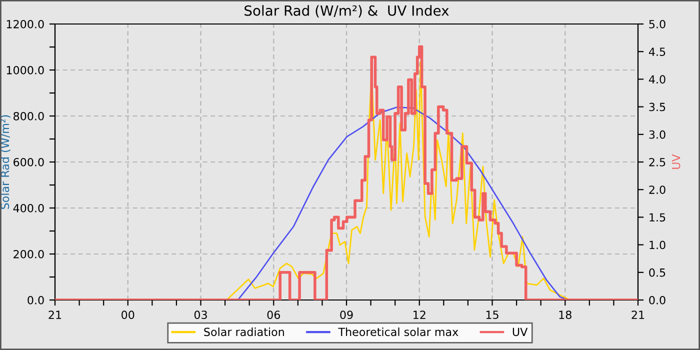 This screenshot has height=350, width=700. What do you see at coordinates (346, 315) in the screenshot?
I see `x-tick-label: 09` at bounding box center [346, 315].